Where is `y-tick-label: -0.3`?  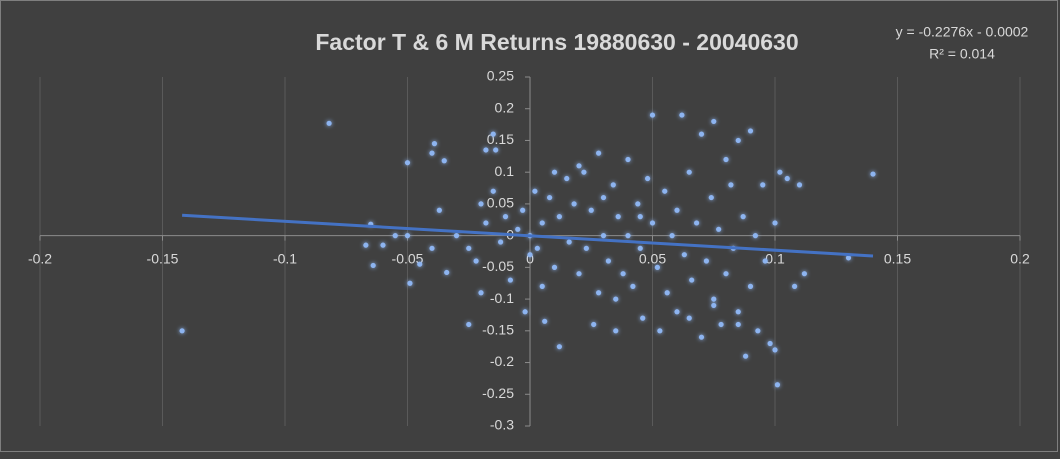
y-tick-label: -0.3 is located at coordinates (502, 425).